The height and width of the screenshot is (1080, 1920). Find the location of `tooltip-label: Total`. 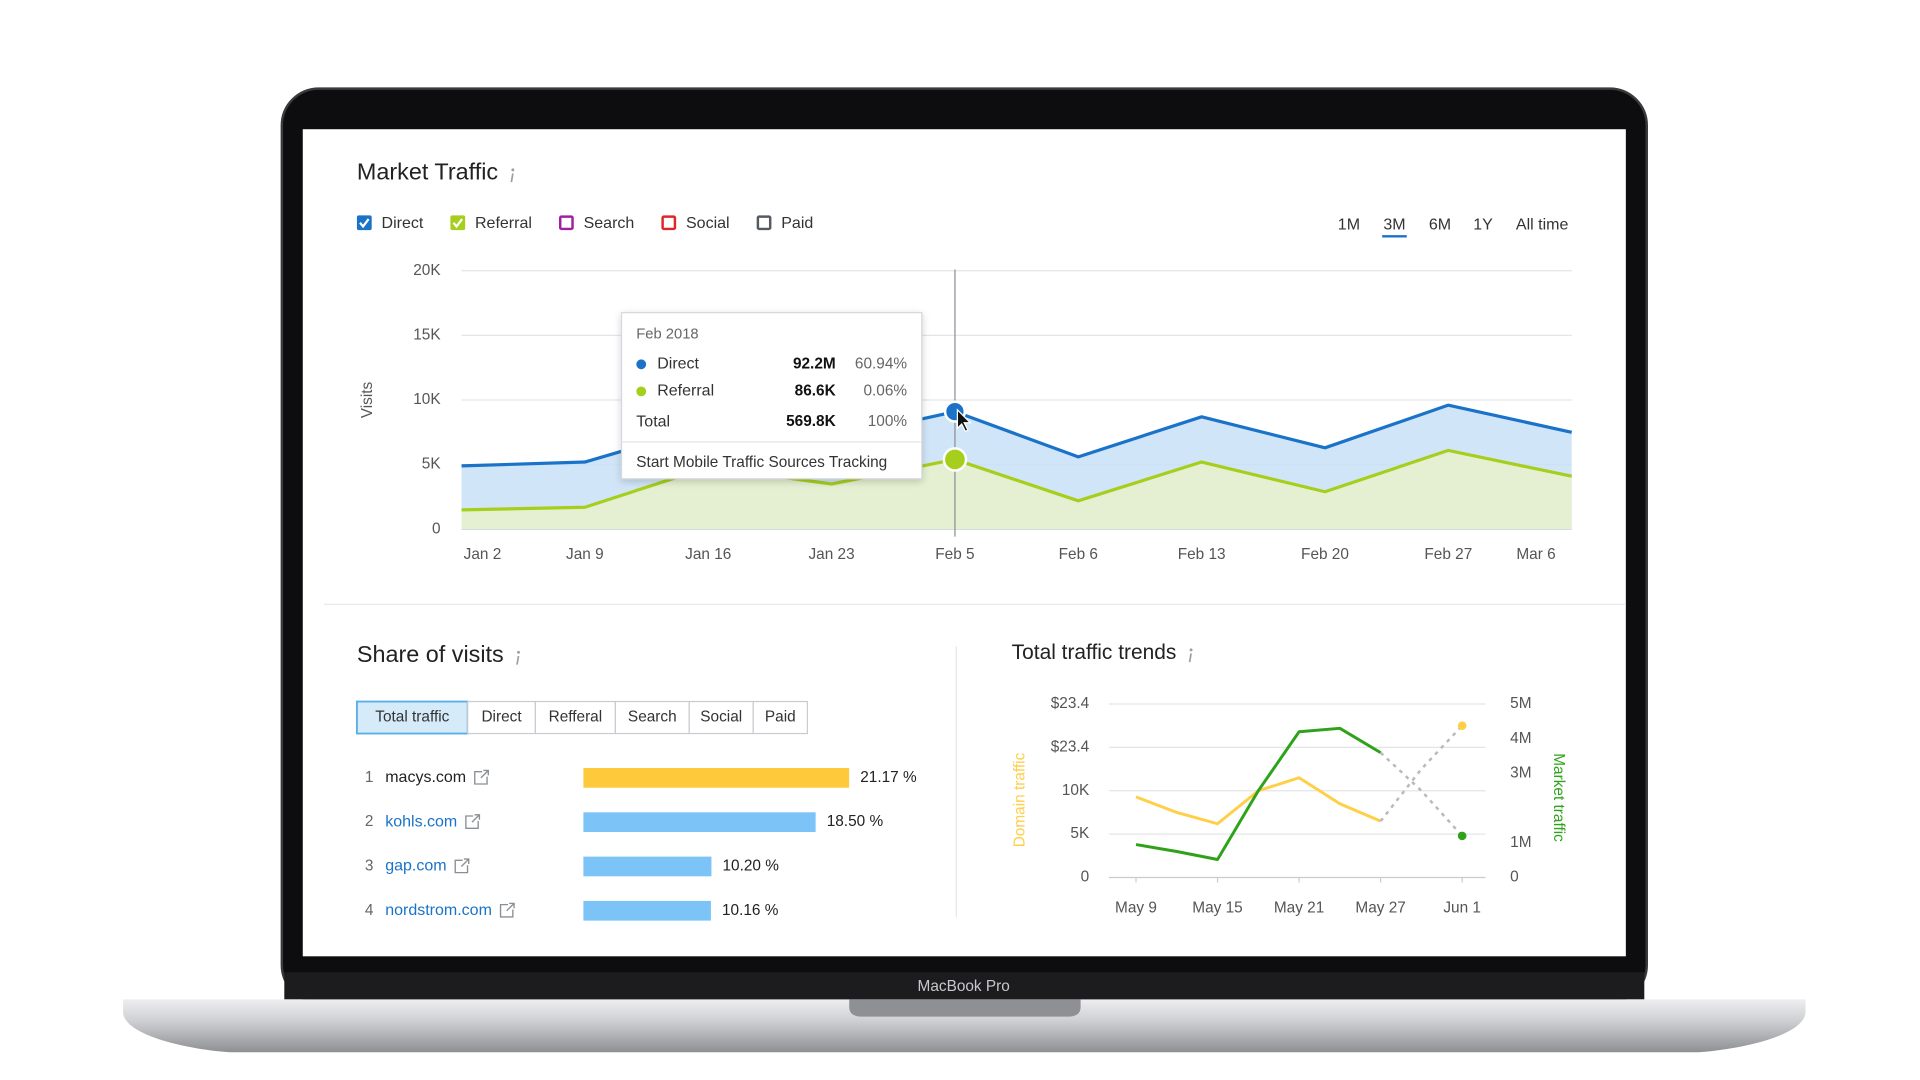

tooltip-label: Total is located at coordinates (653, 421).